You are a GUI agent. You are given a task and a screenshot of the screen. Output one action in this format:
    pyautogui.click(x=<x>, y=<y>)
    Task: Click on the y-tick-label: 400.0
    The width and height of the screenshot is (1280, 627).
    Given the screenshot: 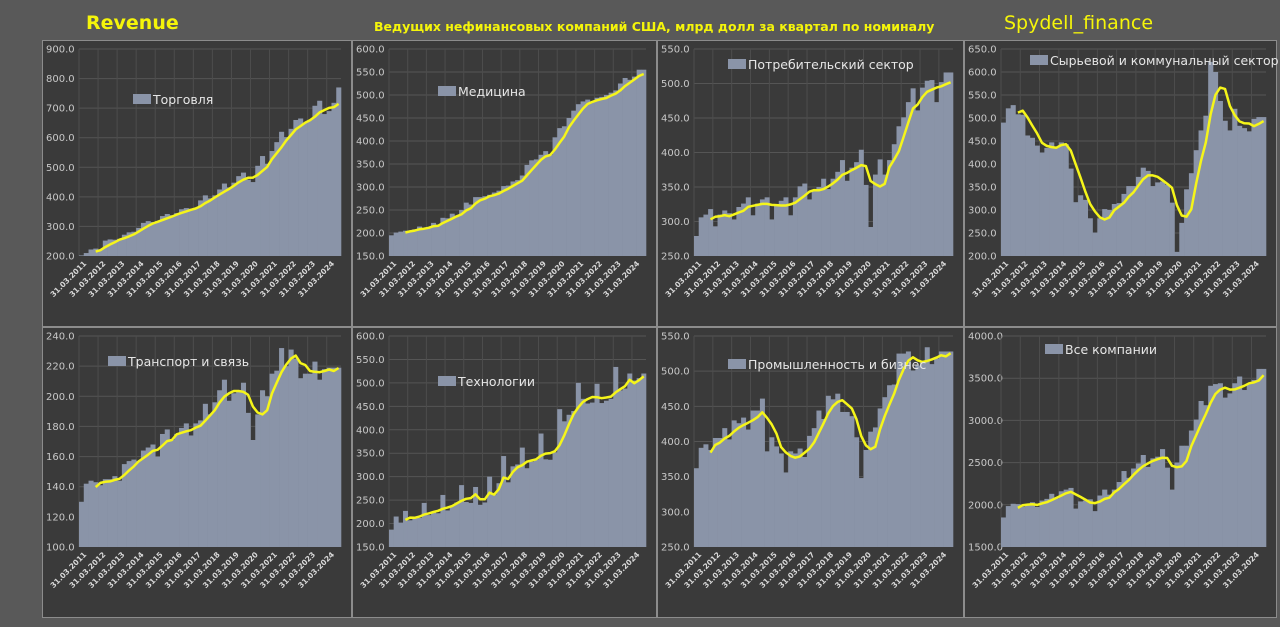 What is the action you would take?
    pyautogui.click(x=370, y=142)
    